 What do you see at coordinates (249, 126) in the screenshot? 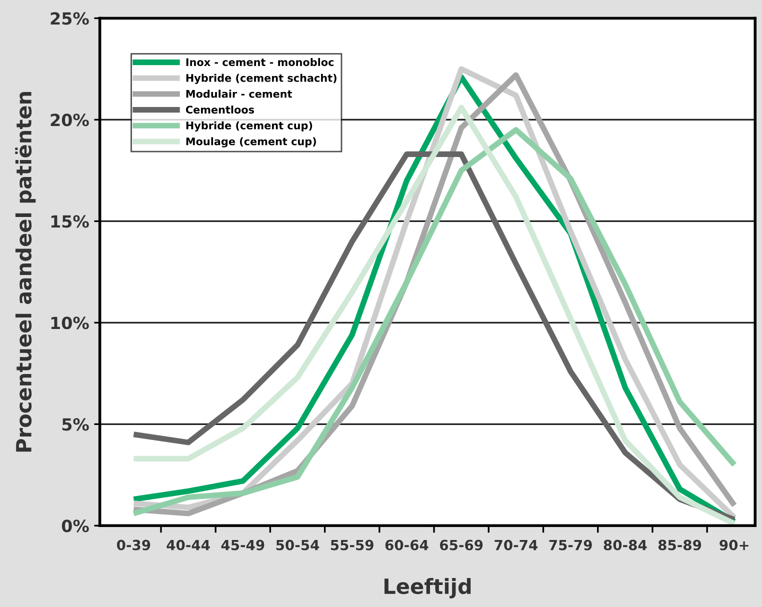
I see `legend-label: Hybride (cement cup)` at bounding box center [249, 126].